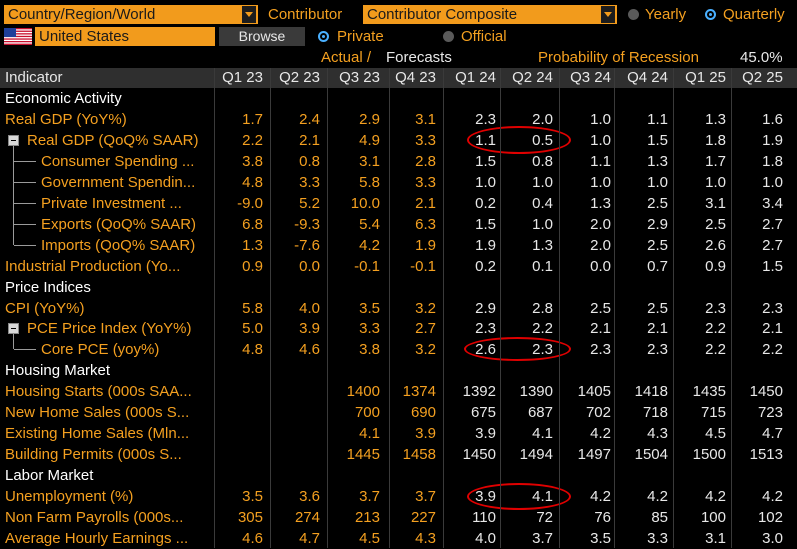 The width and height of the screenshot is (797, 549). Describe the element at coordinates (600, 266) in the screenshot. I see `table-cell: 0.0` at that location.